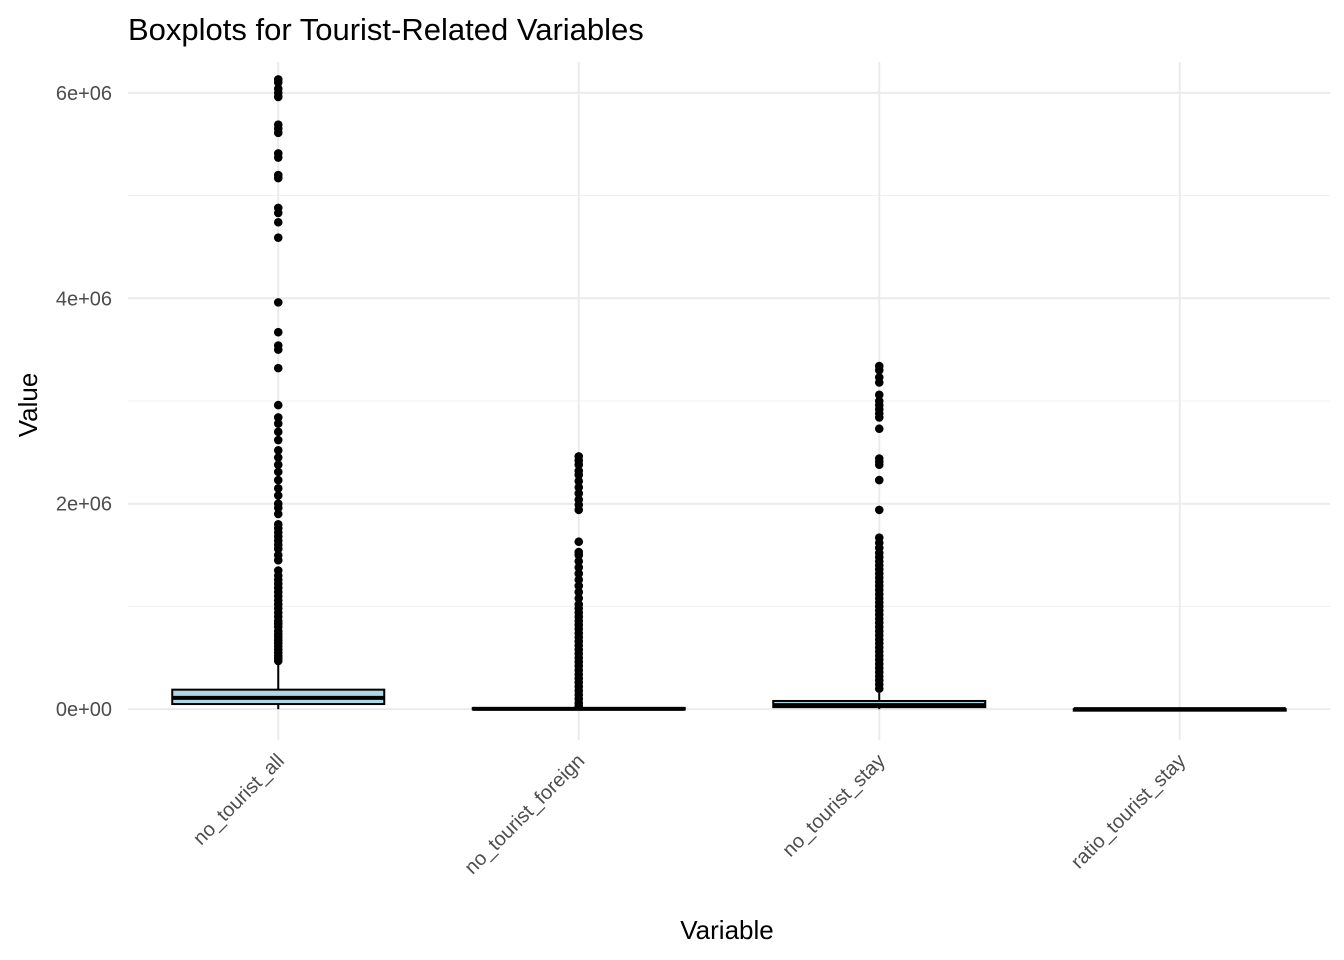  I want to click on y-axis-ticks: 0e+00 2e+06 4e+06 6e+06, so click(84, 402).